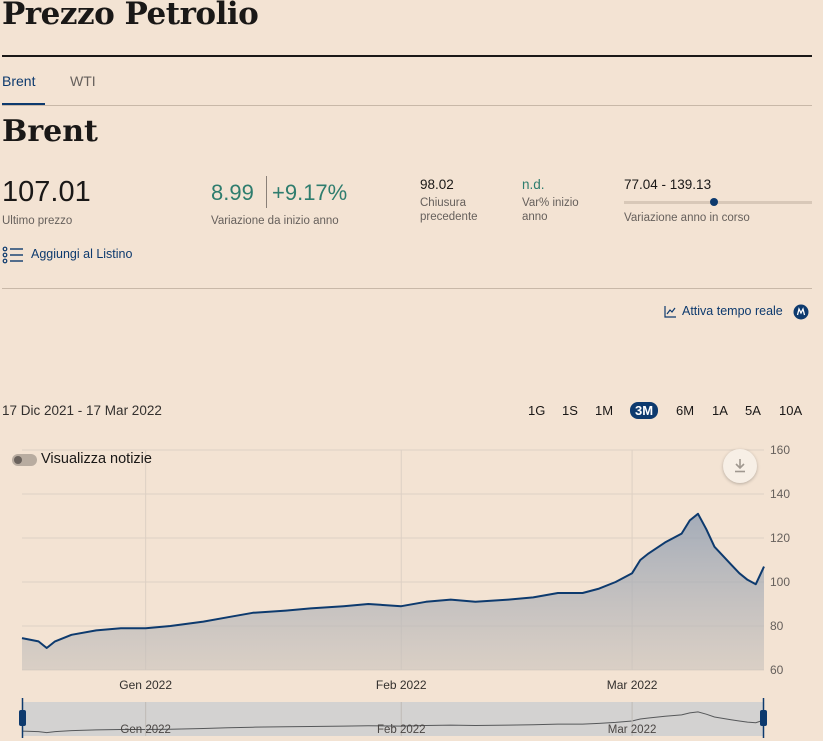  What do you see at coordinates (401, 730) in the screenshot?
I see `navigator-tick-label: Feb 2022` at bounding box center [401, 730].